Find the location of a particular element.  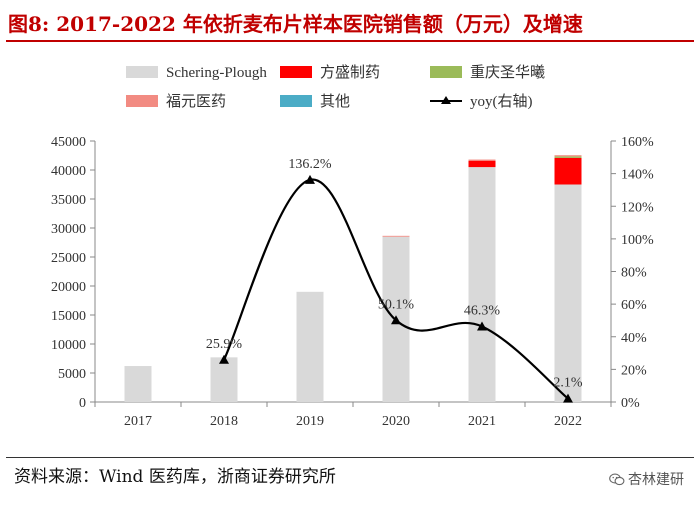

y-left-tick-label: 40000 is located at coordinates (68, 171).